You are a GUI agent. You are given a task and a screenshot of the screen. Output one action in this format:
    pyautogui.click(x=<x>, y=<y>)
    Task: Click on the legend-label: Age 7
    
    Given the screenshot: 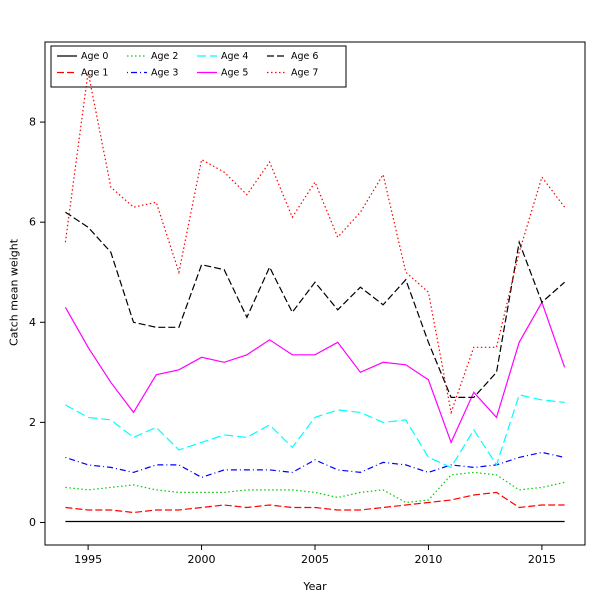 What is the action you would take?
    pyautogui.click(x=304, y=73)
    